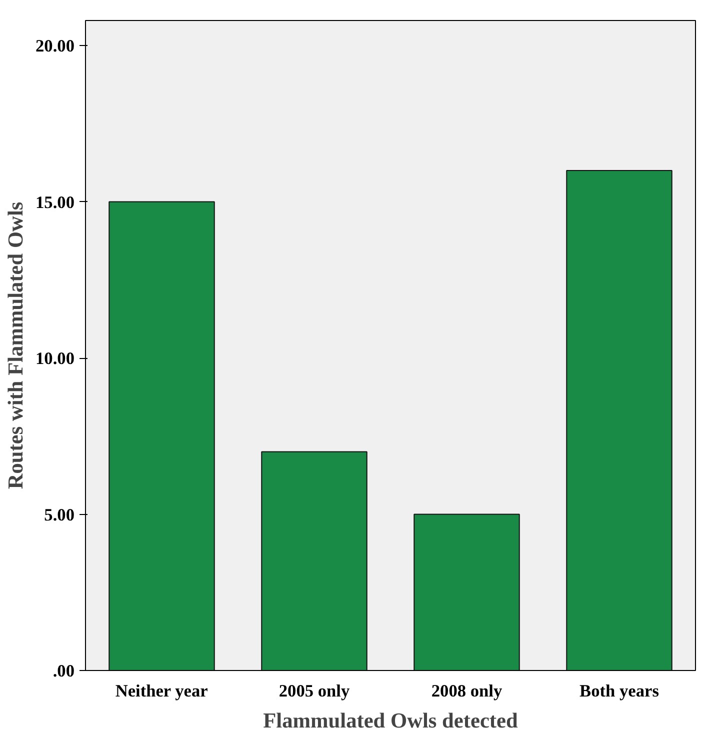  Describe the element at coordinates (390, 720) in the screenshot. I see `x-axis-title: Flammulated Owls detected` at that location.